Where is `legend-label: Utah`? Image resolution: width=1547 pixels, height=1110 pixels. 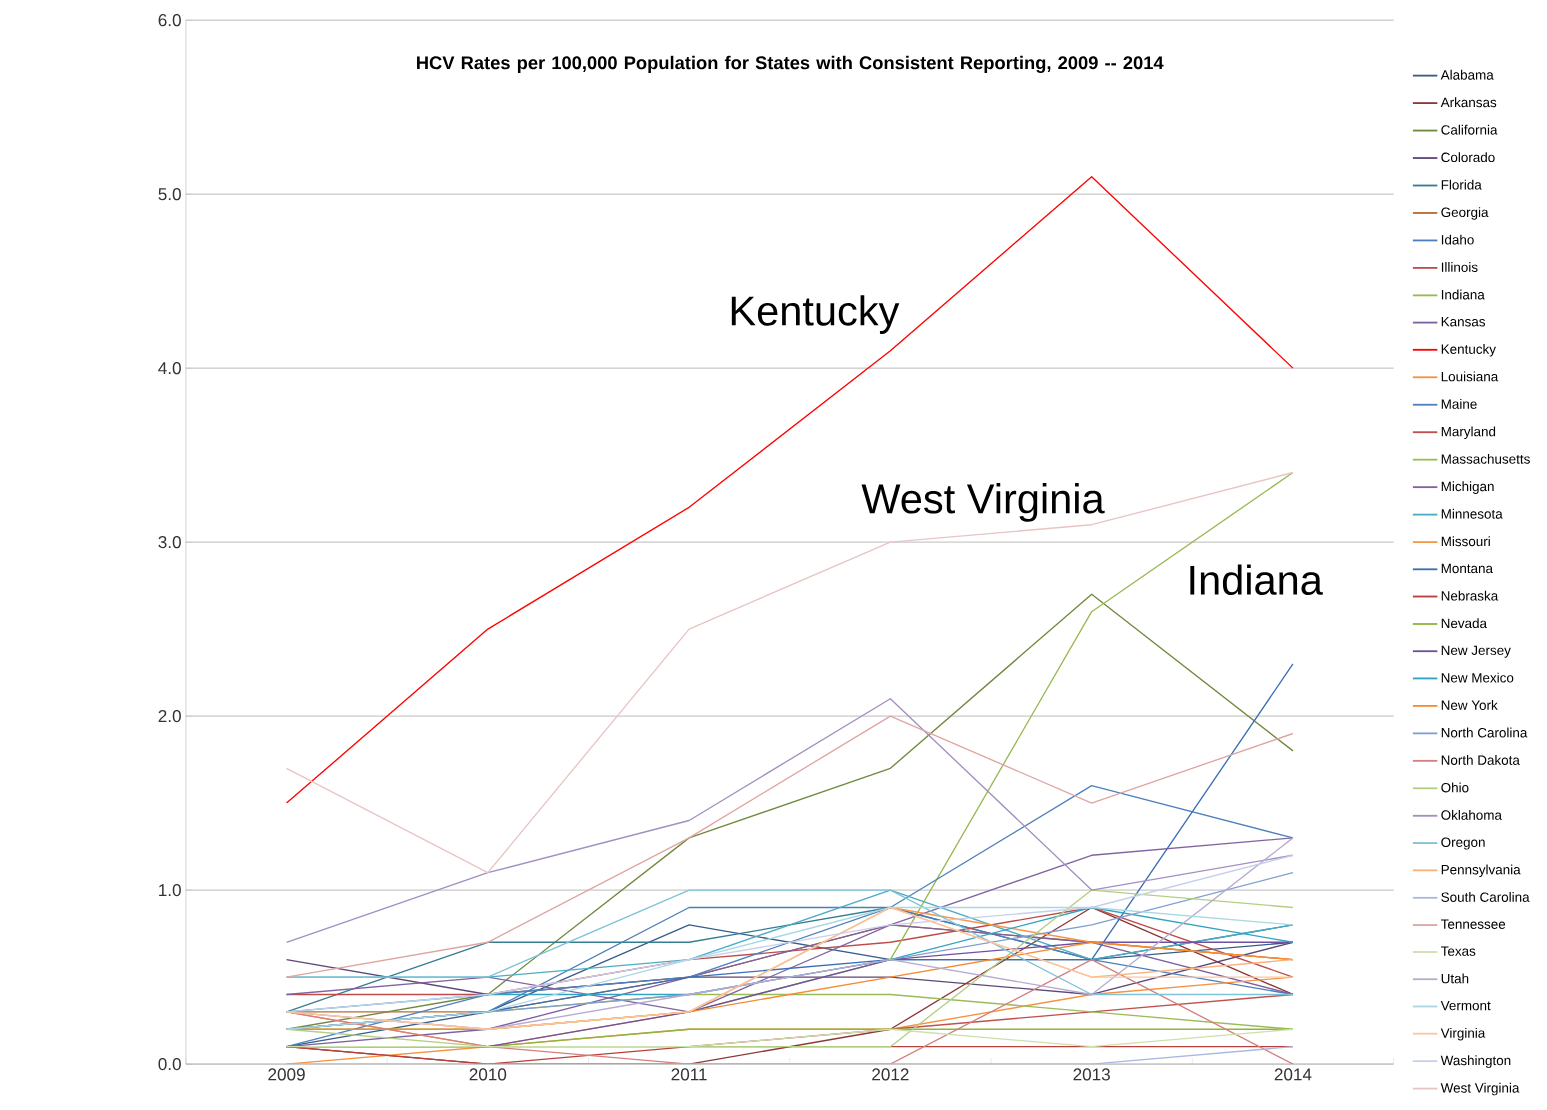
legend-label: Utah is located at coordinates (1455, 978).